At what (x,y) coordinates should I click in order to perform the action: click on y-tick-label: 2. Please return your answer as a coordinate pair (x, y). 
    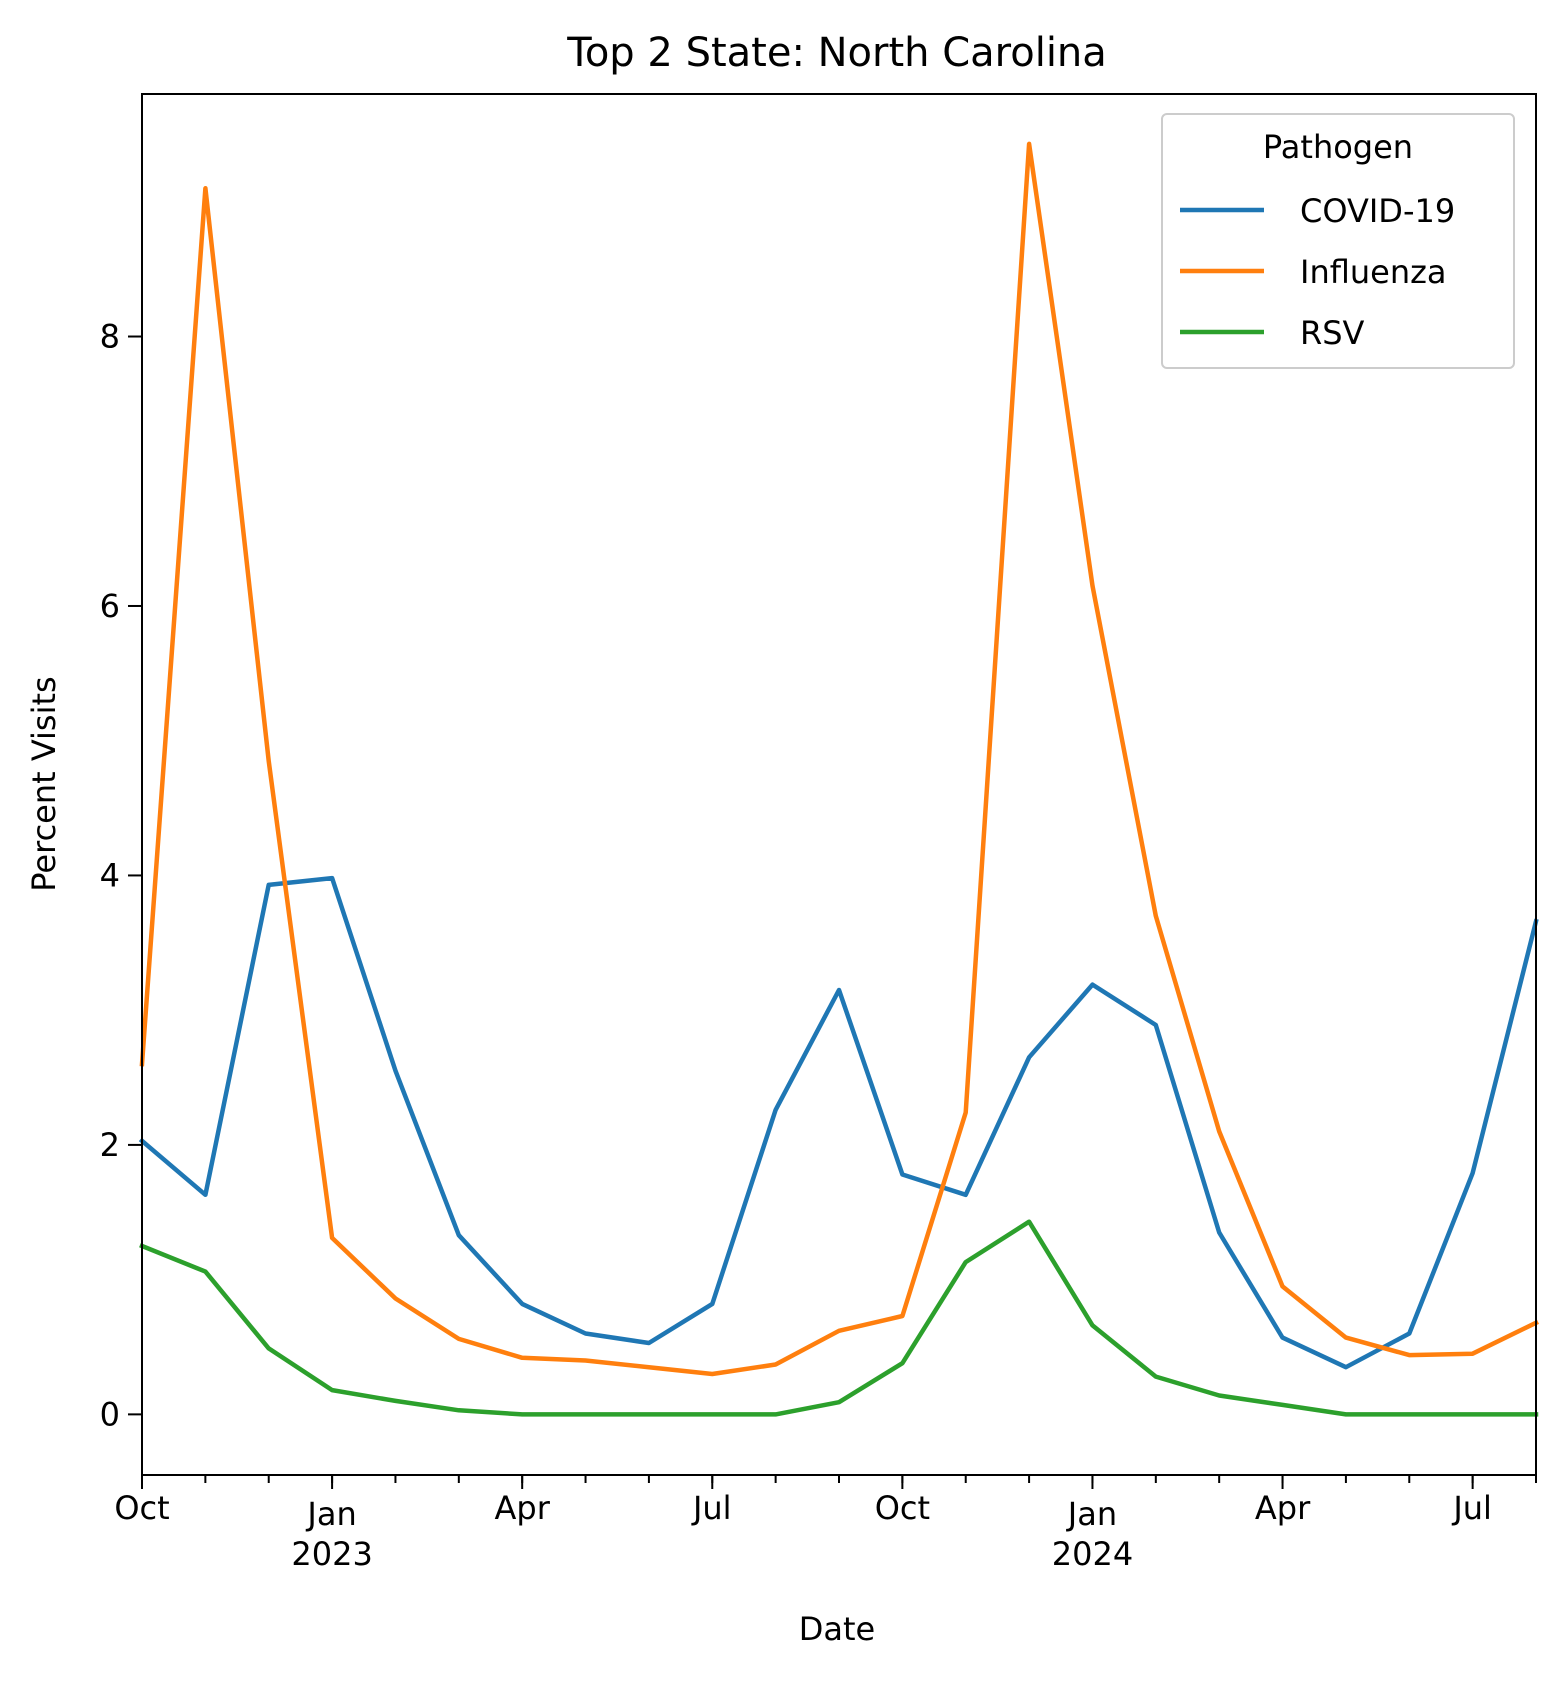
    Looking at the image, I should click on (110, 1145).